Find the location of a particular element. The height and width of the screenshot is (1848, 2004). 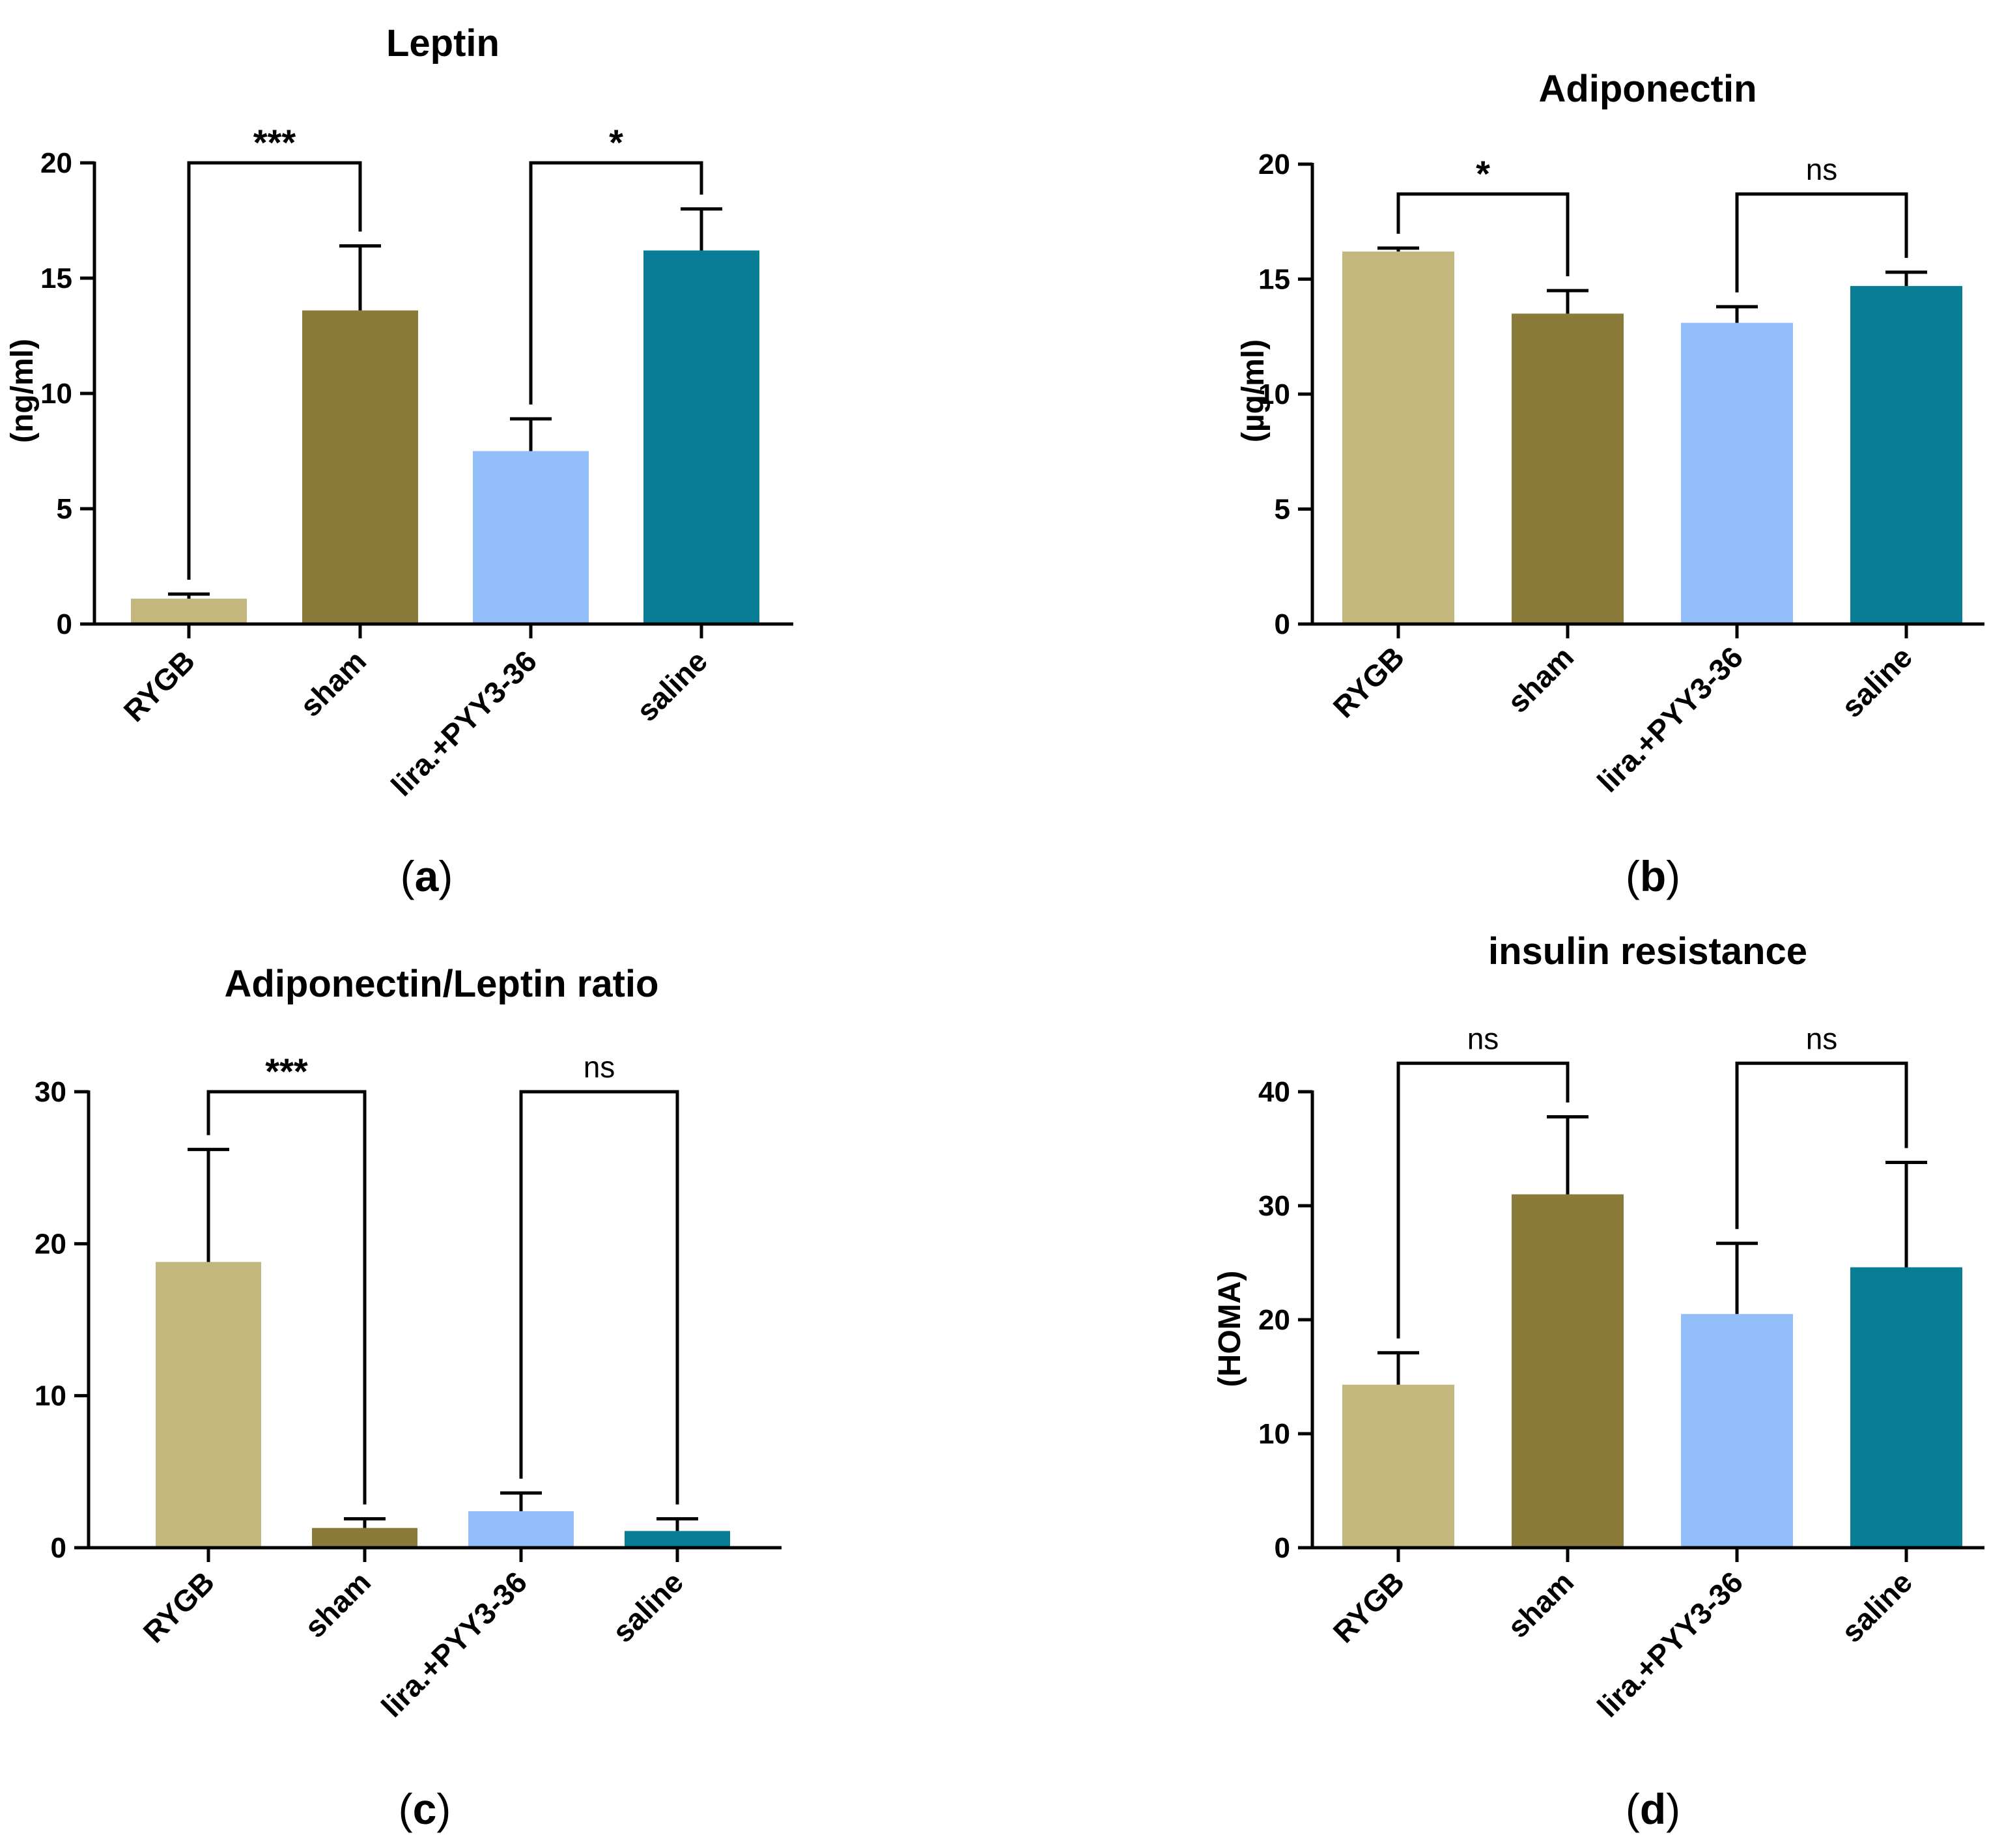

chart-title: insulin resistance is located at coordinates (1647, 952).